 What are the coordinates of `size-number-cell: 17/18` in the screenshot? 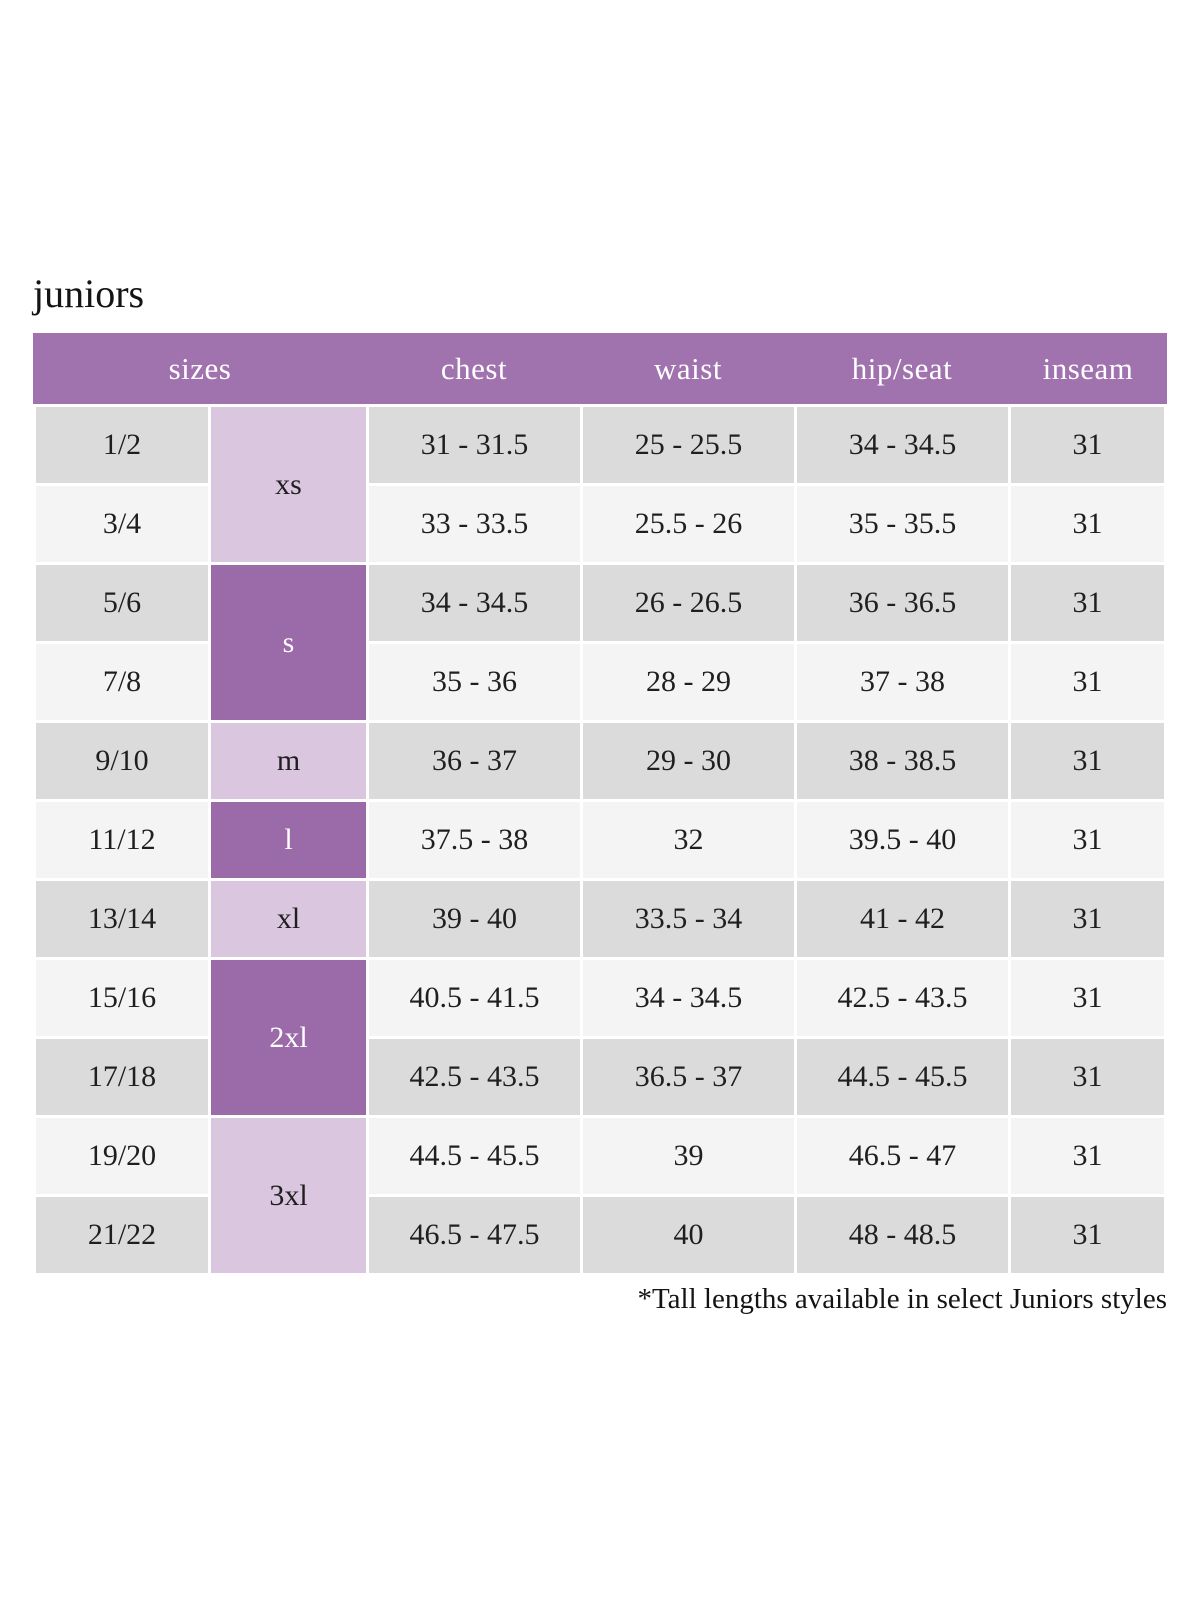 It's located at (122, 1077).